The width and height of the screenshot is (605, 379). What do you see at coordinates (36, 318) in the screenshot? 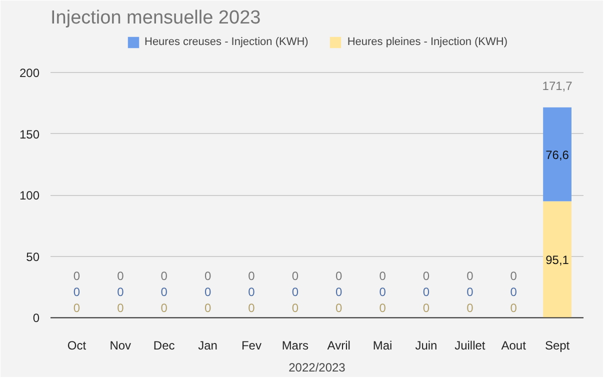
I see `y-tick-label: 0` at bounding box center [36, 318].